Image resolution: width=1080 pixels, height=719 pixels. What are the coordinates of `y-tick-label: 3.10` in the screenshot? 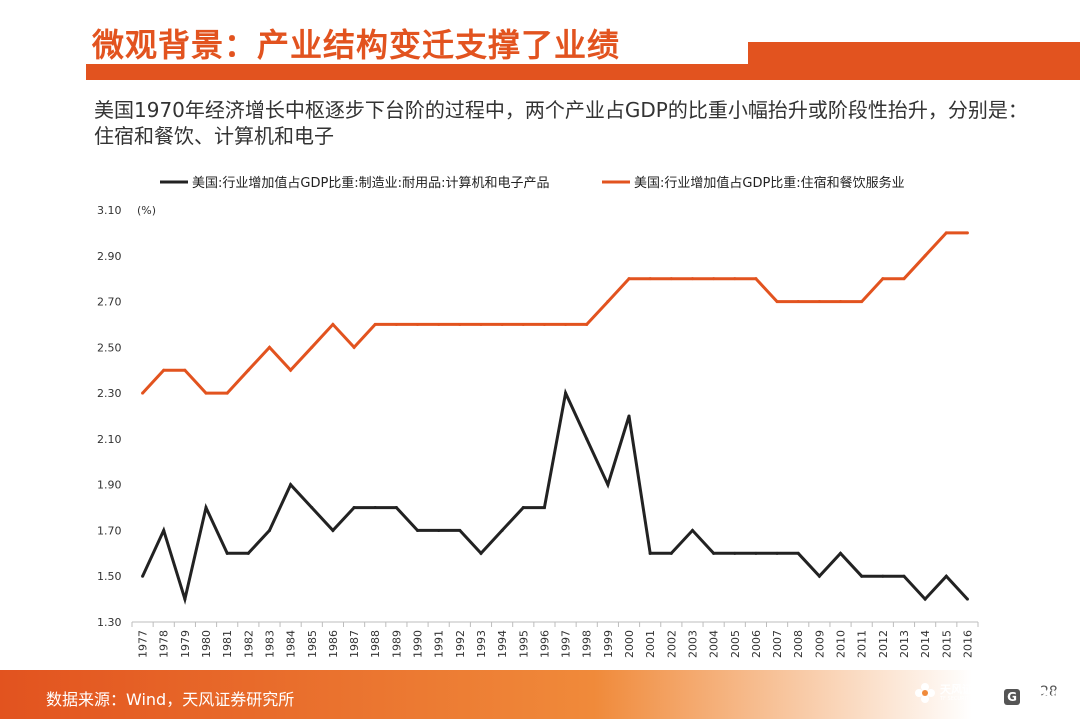 It's located at (109, 210).